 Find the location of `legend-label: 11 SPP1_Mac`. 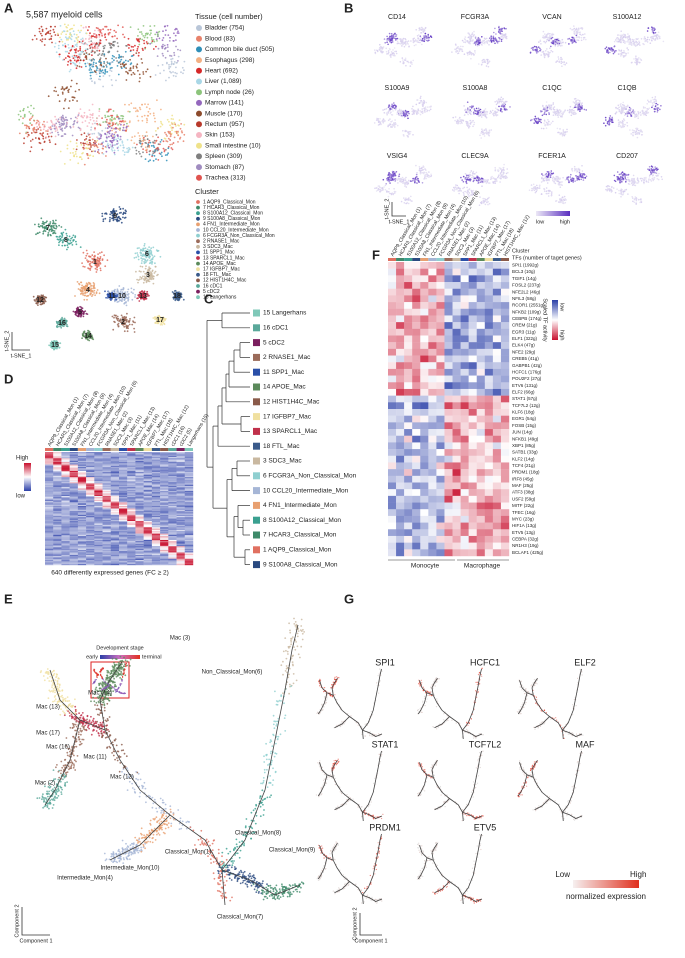

legend-label: 11 SPP1_Mac is located at coordinates (219, 253).